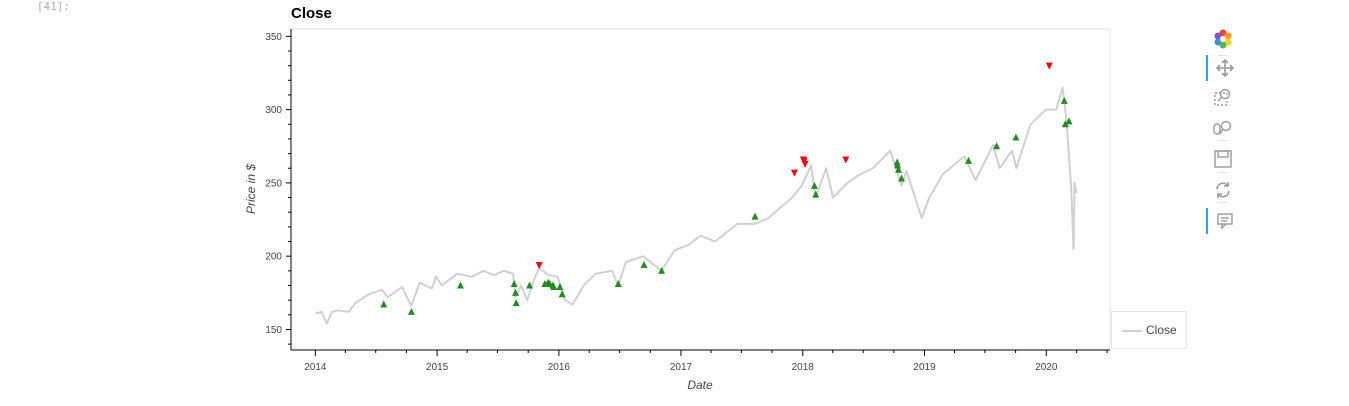 The width and height of the screenshot is (1349, 406). I want to click on x-tick-label: 2017, so click(681, 367).